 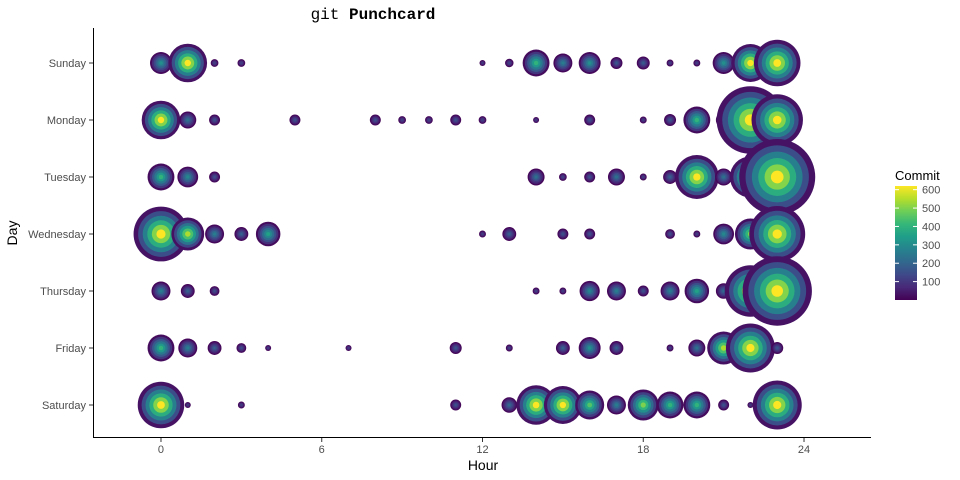 What do you see at coordinates (917, 237) in the screenshot?
I see `legend-ticks: 100 200 300 400 500 600` at bounding box center [917, 237].